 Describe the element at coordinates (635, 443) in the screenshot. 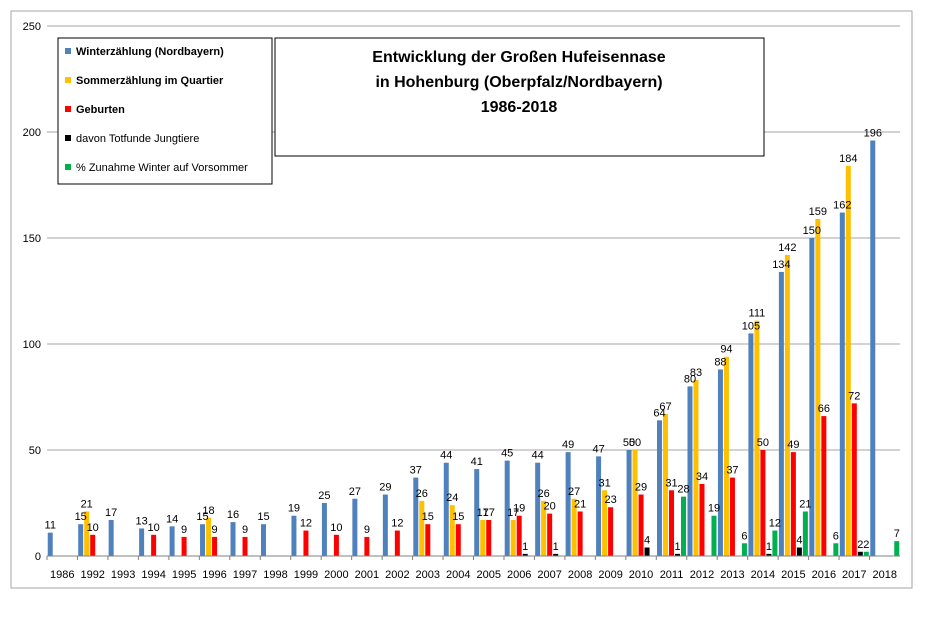

I see `data-label-series-1: 50` at that location.